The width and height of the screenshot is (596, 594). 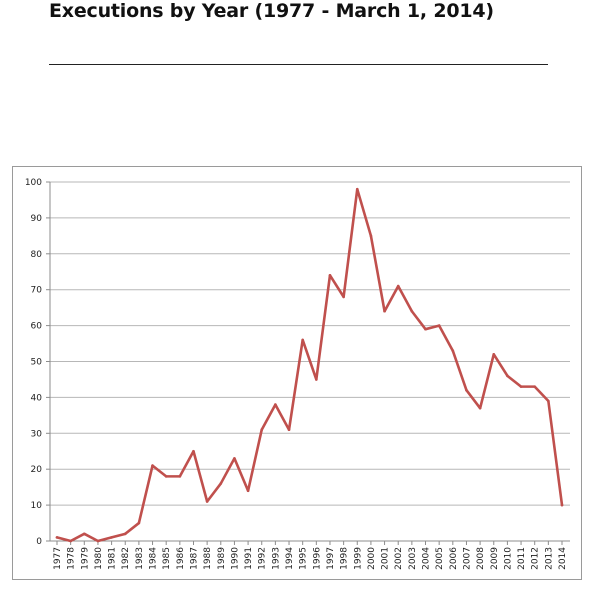 I want to click on x-tick-label: 1982, so click(x=126, y=558).